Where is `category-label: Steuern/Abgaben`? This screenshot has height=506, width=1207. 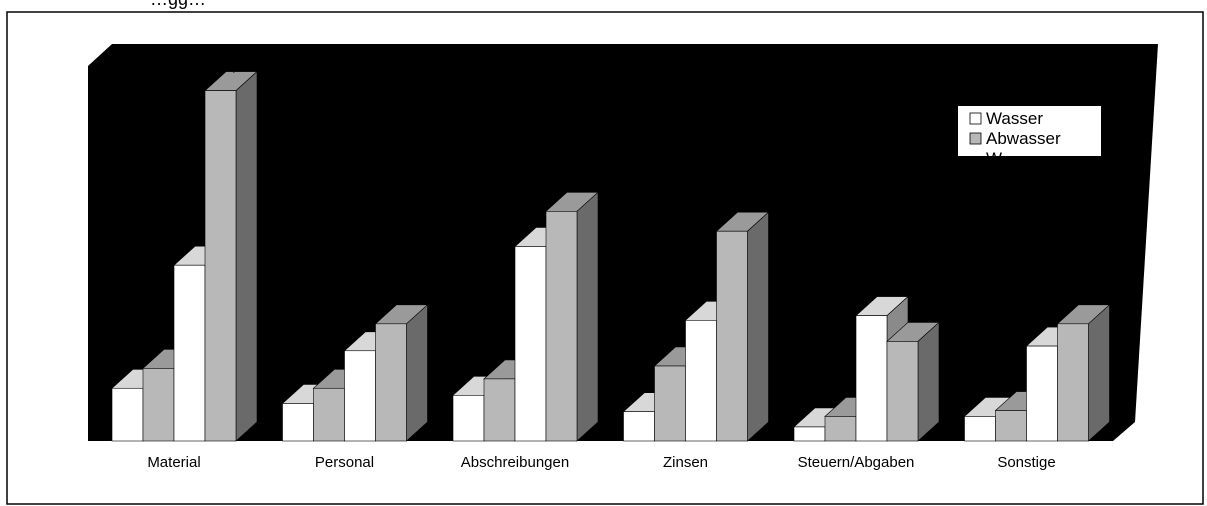 category-label: Steuern/Abgaben is located at coordinates (856, 462).